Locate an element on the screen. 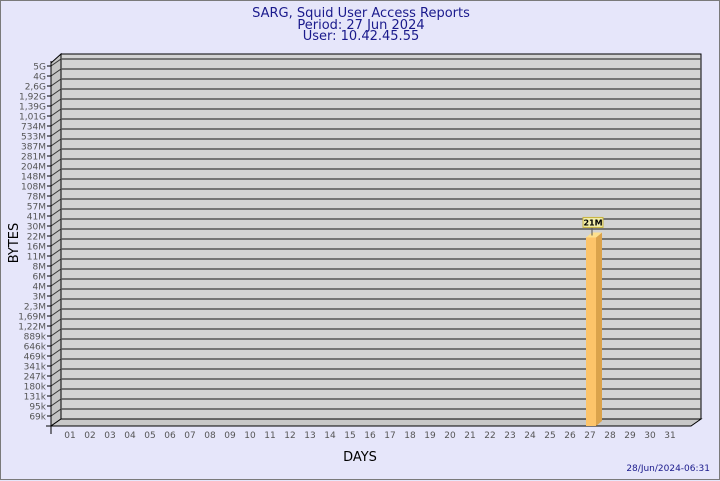  y-tick-label: 5G is located at coordinates (39, 68).